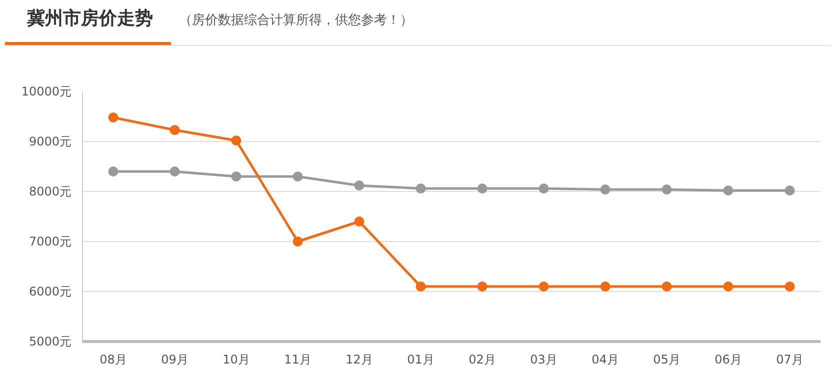 The image size is (831, 375). Describe the element at coordinates (236, 359) in the screenshot. I see `x-tick-label: 10月` at that location.